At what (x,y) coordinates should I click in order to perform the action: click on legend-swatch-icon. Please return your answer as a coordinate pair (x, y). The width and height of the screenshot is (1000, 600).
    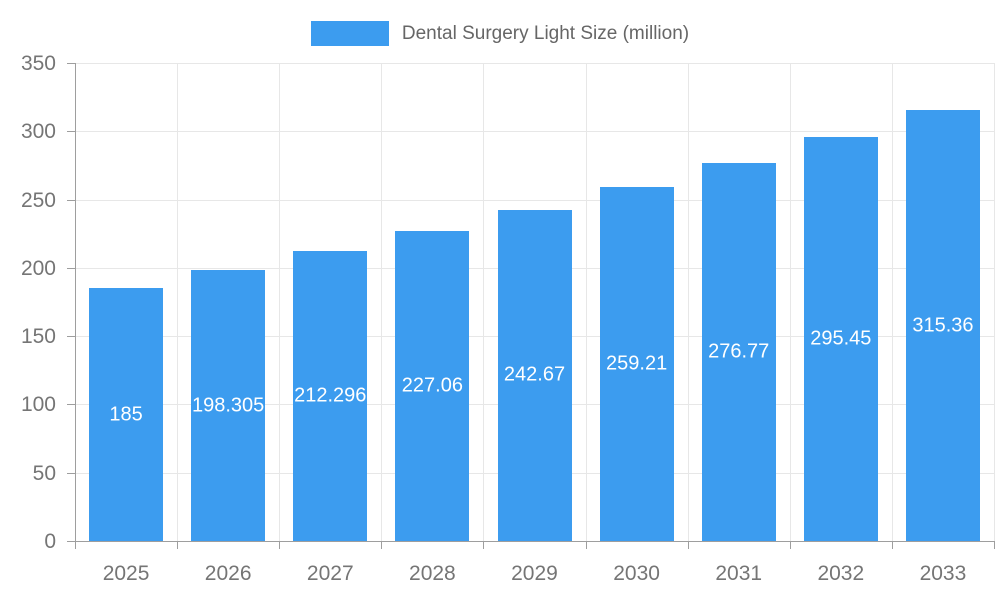
    Looking at the image, I should click on (349, 33).